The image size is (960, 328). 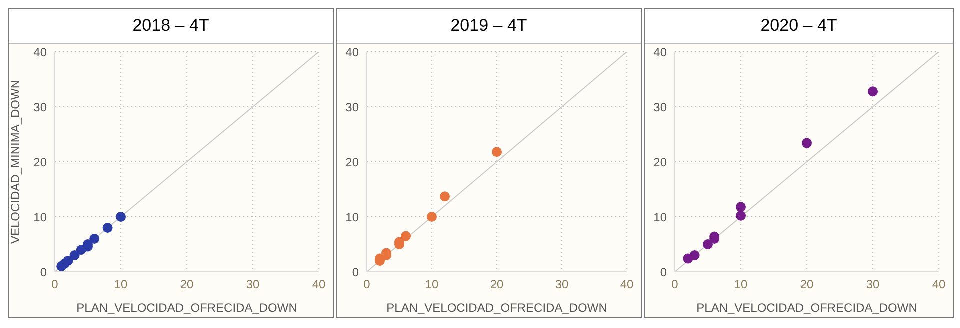 I want to click on chart-title: 2019 – 4T, so click(x=489, y=26).